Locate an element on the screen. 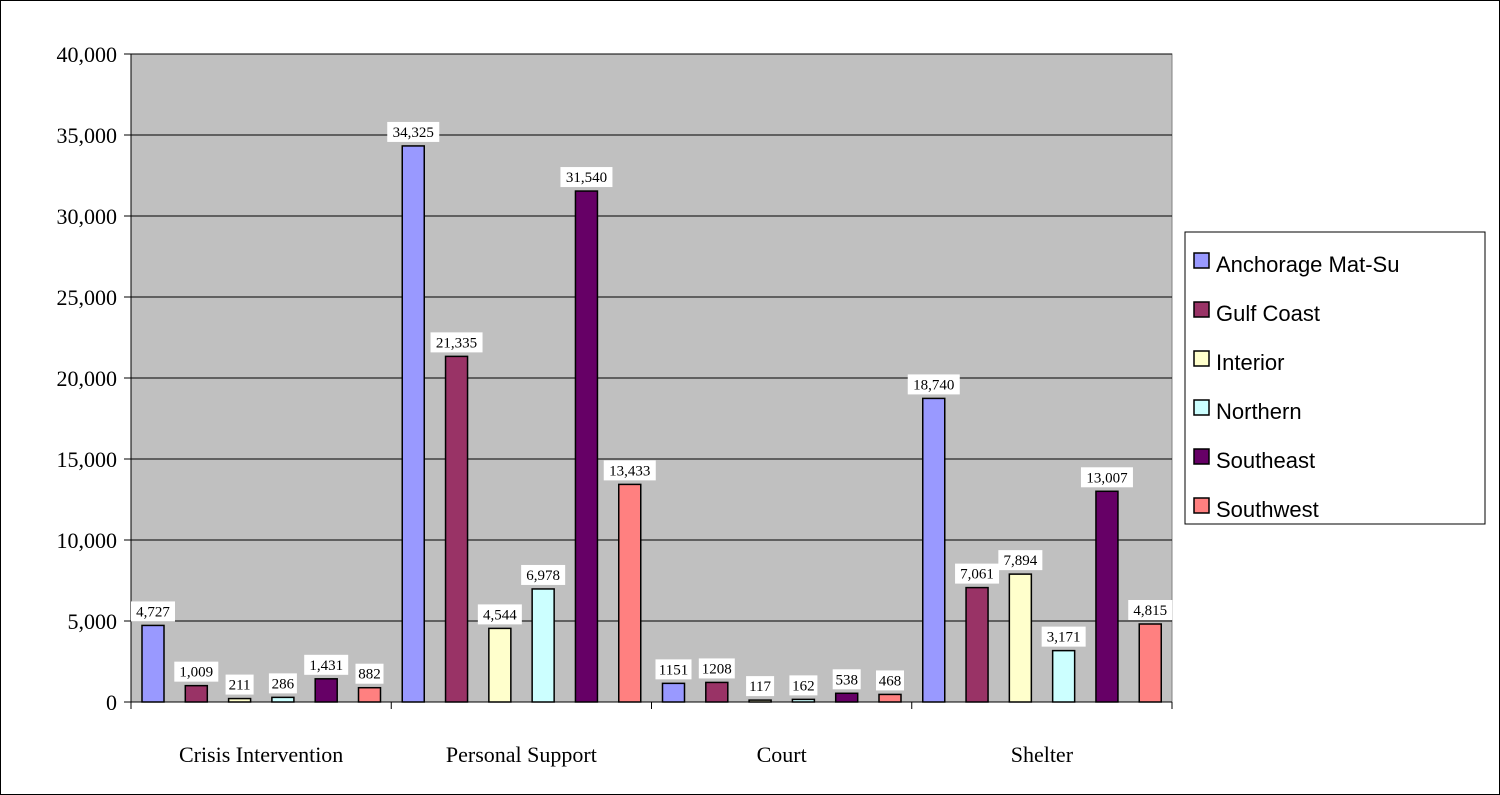  y-tick-label: 0 is located at coordinates (111, 702).